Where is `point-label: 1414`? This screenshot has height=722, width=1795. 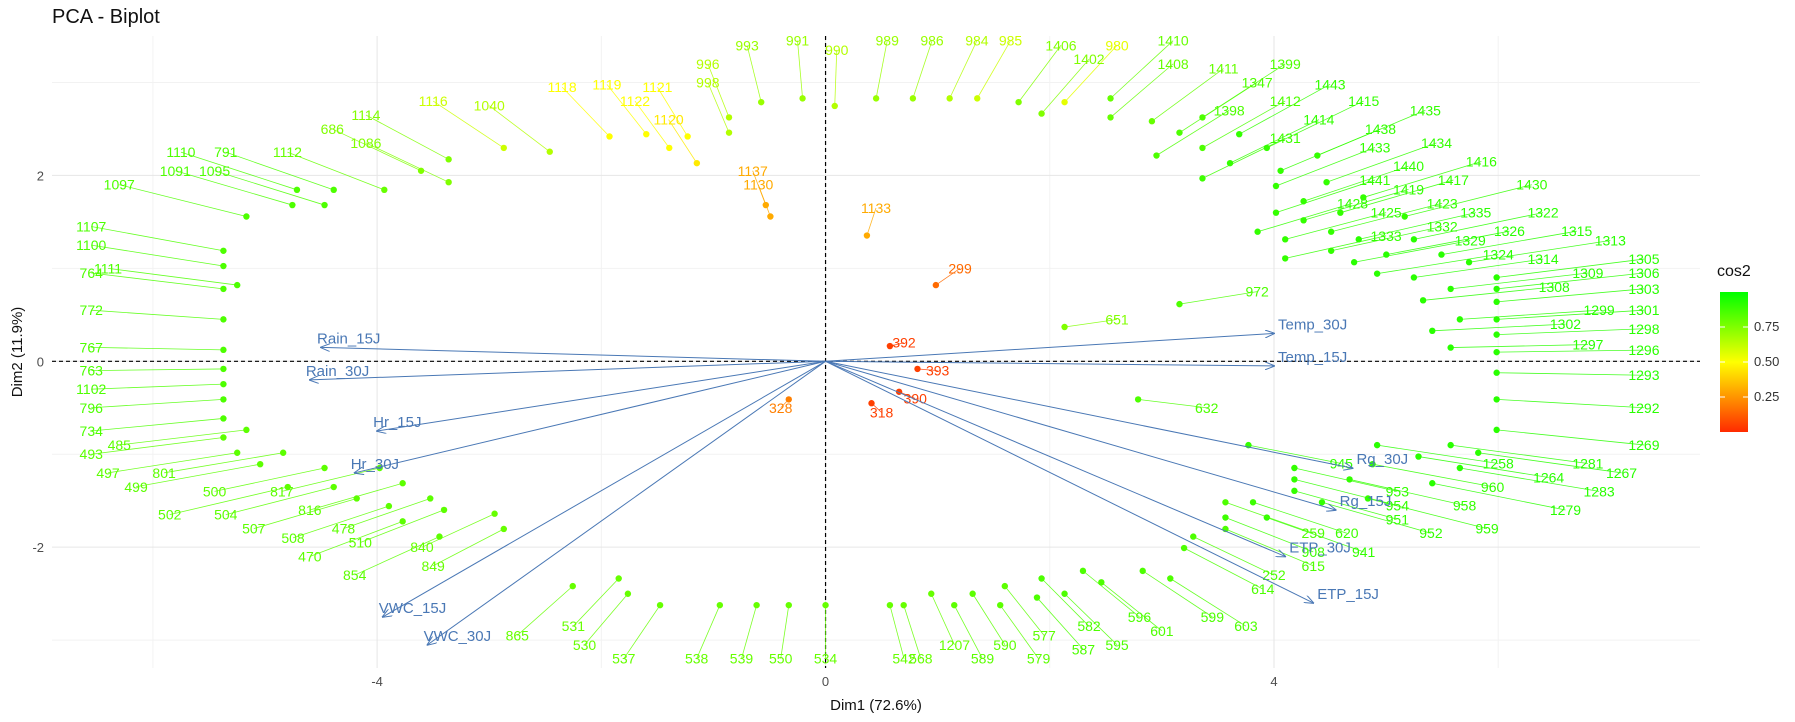
point-label: 1414 is located at coordinates (1318, 120).